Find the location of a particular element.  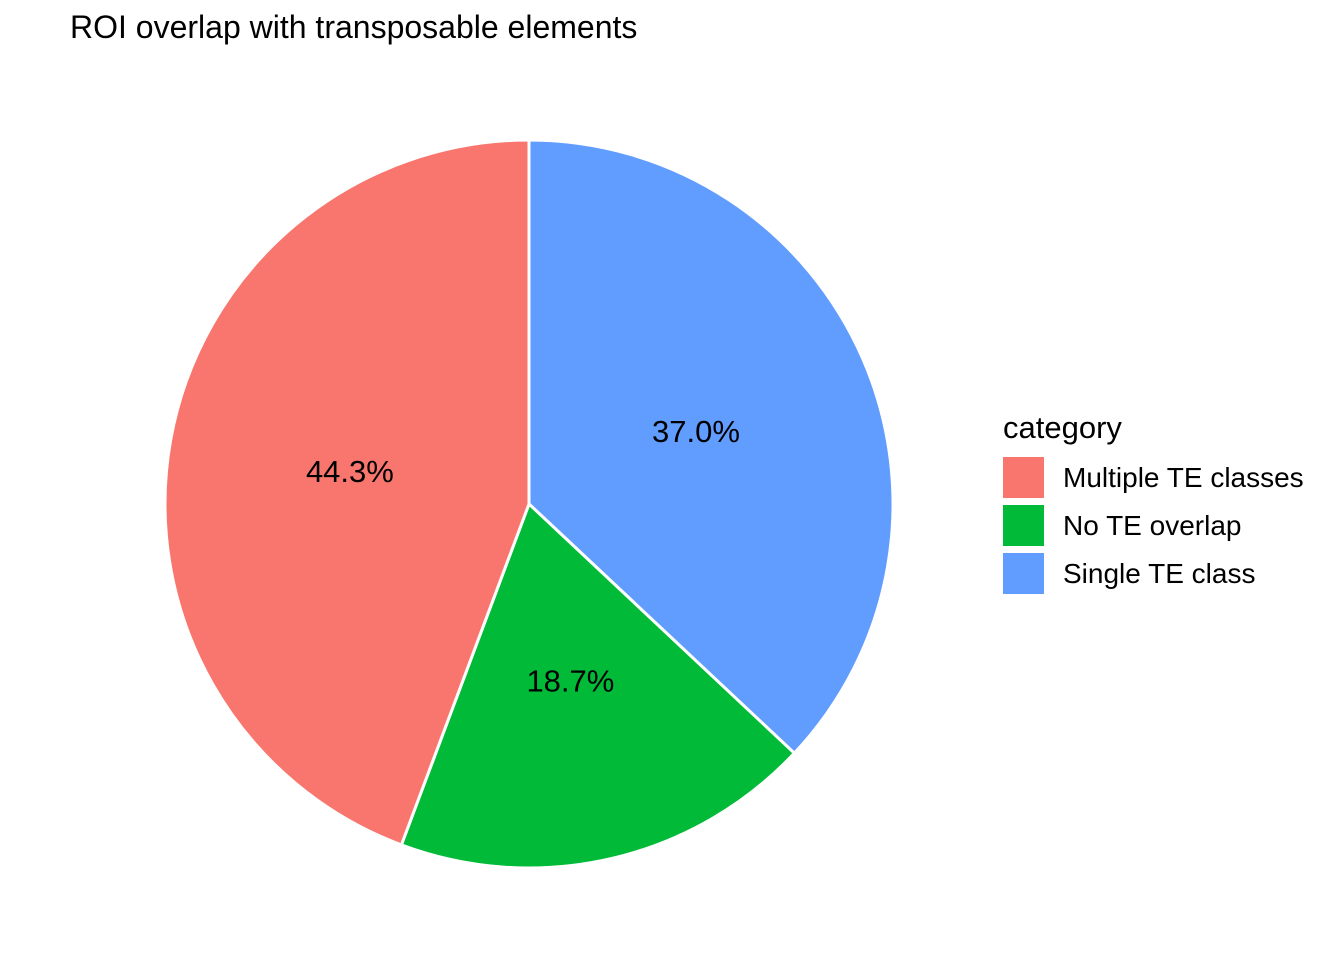

legend-label: Single TE class is located at coordinates (1159, 573).